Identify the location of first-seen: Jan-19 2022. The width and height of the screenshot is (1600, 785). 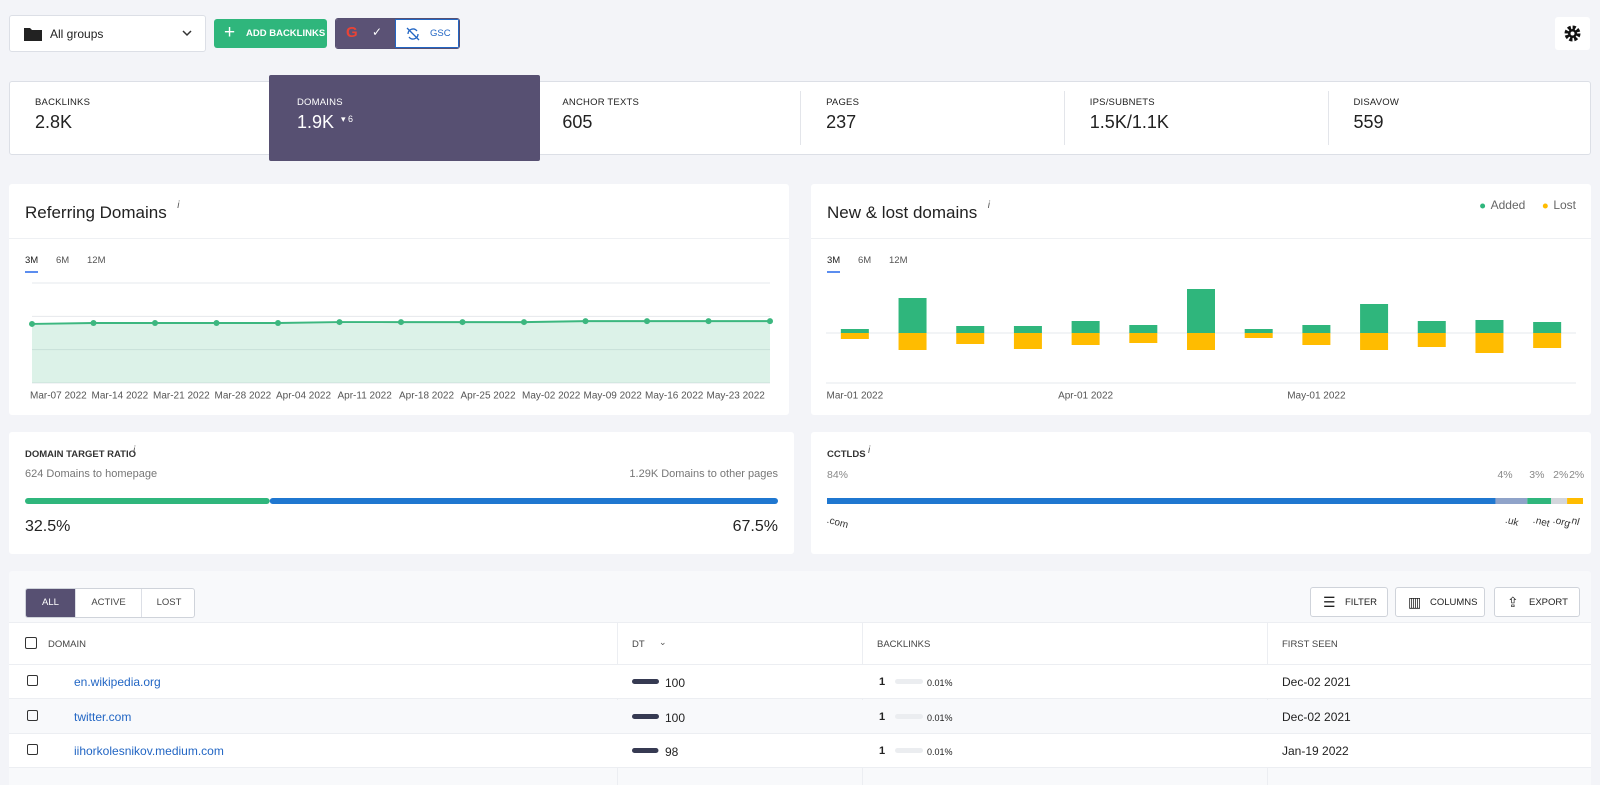
(1315, 751).